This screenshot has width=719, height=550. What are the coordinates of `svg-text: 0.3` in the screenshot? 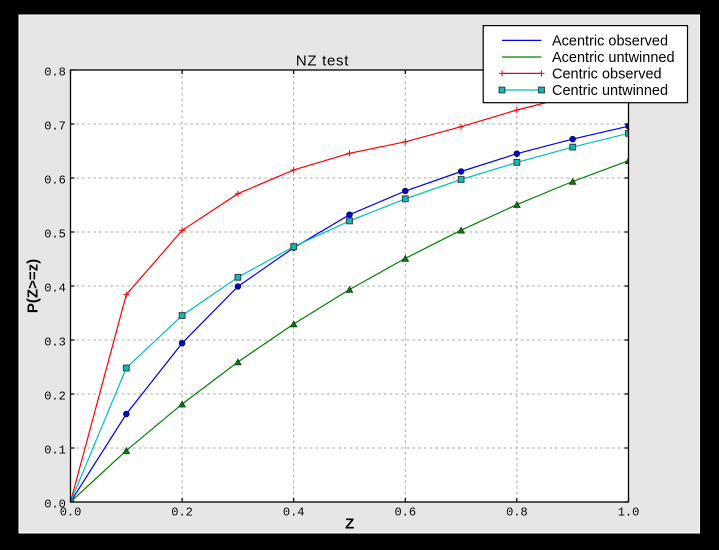 It's located at (55, 342).